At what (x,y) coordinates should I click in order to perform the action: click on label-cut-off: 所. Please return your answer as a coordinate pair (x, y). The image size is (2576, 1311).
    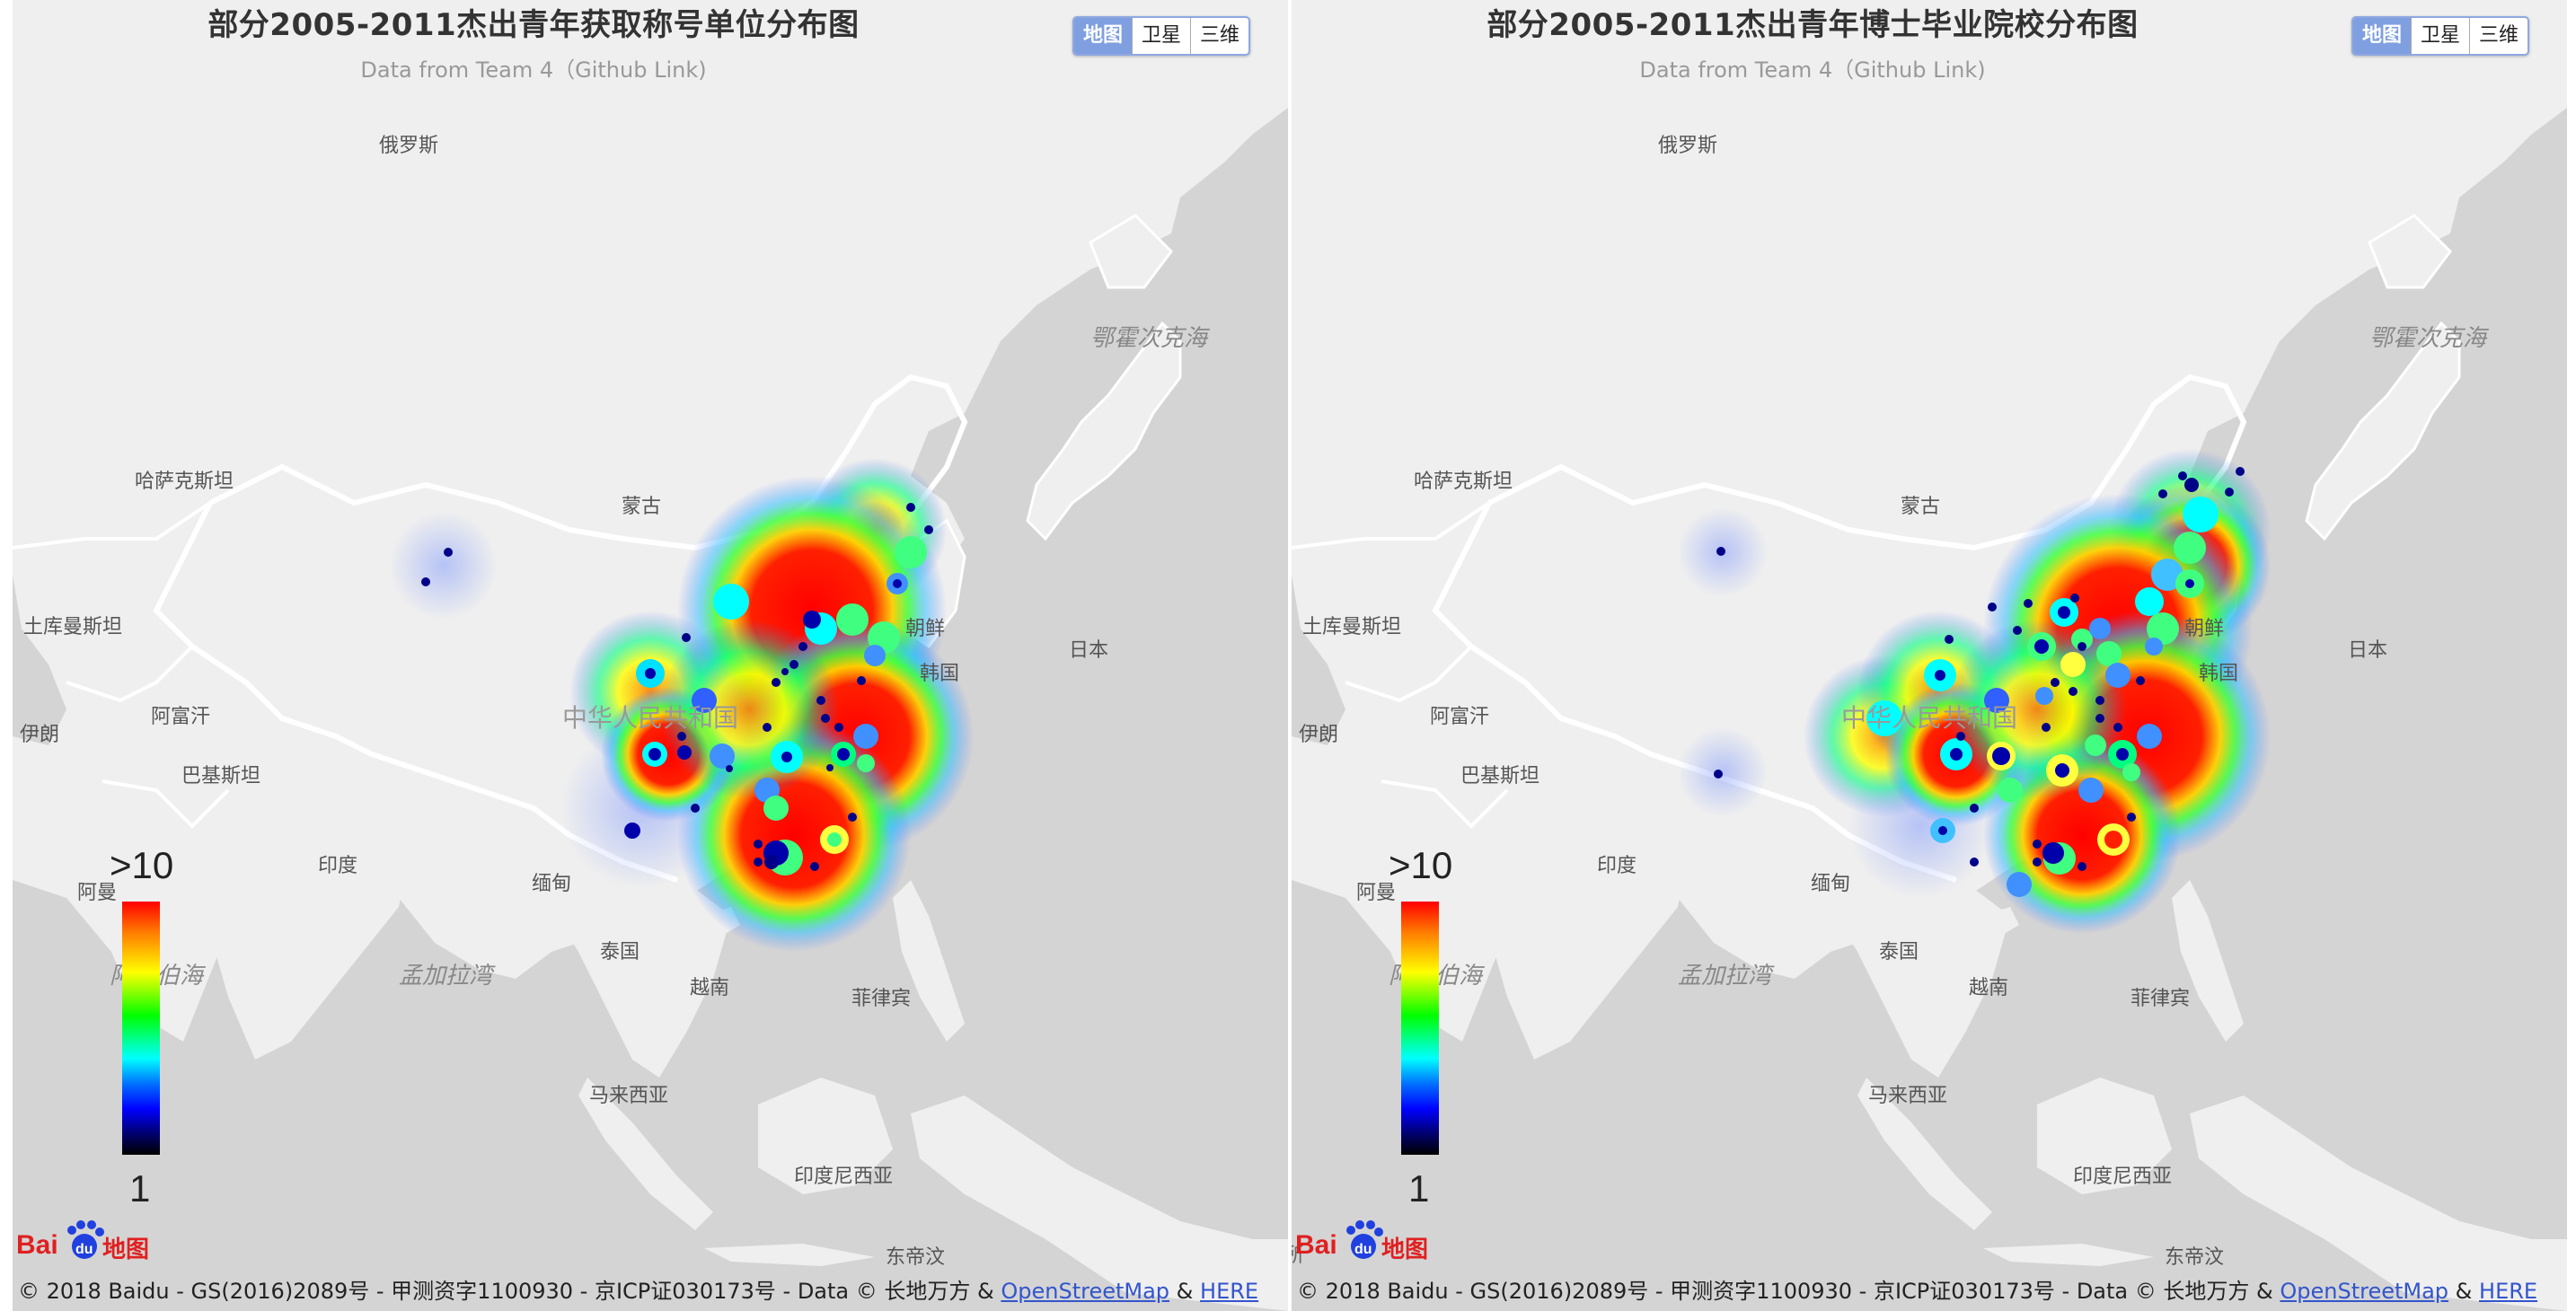
    Looking at the image, I should click on (1298, 1256).